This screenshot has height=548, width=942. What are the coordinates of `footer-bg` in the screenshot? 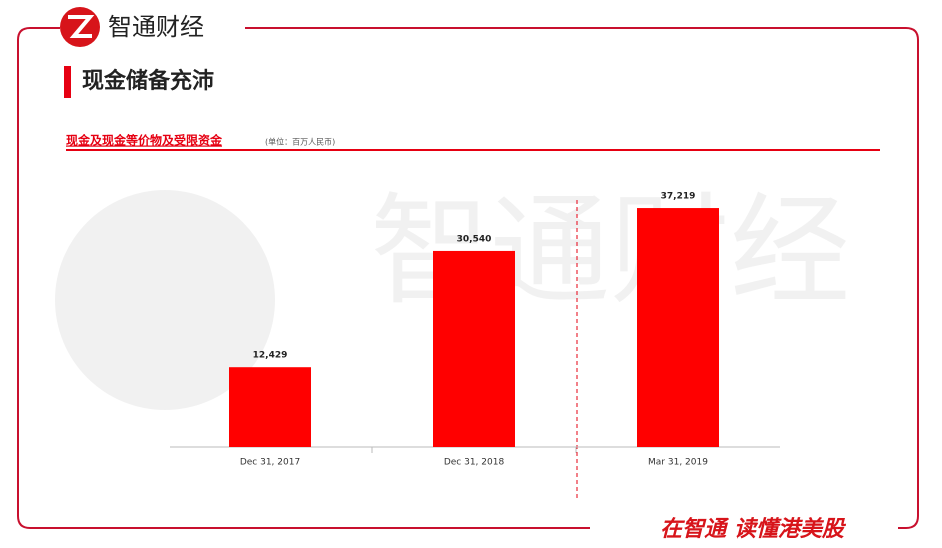 It's located at (748, 528).